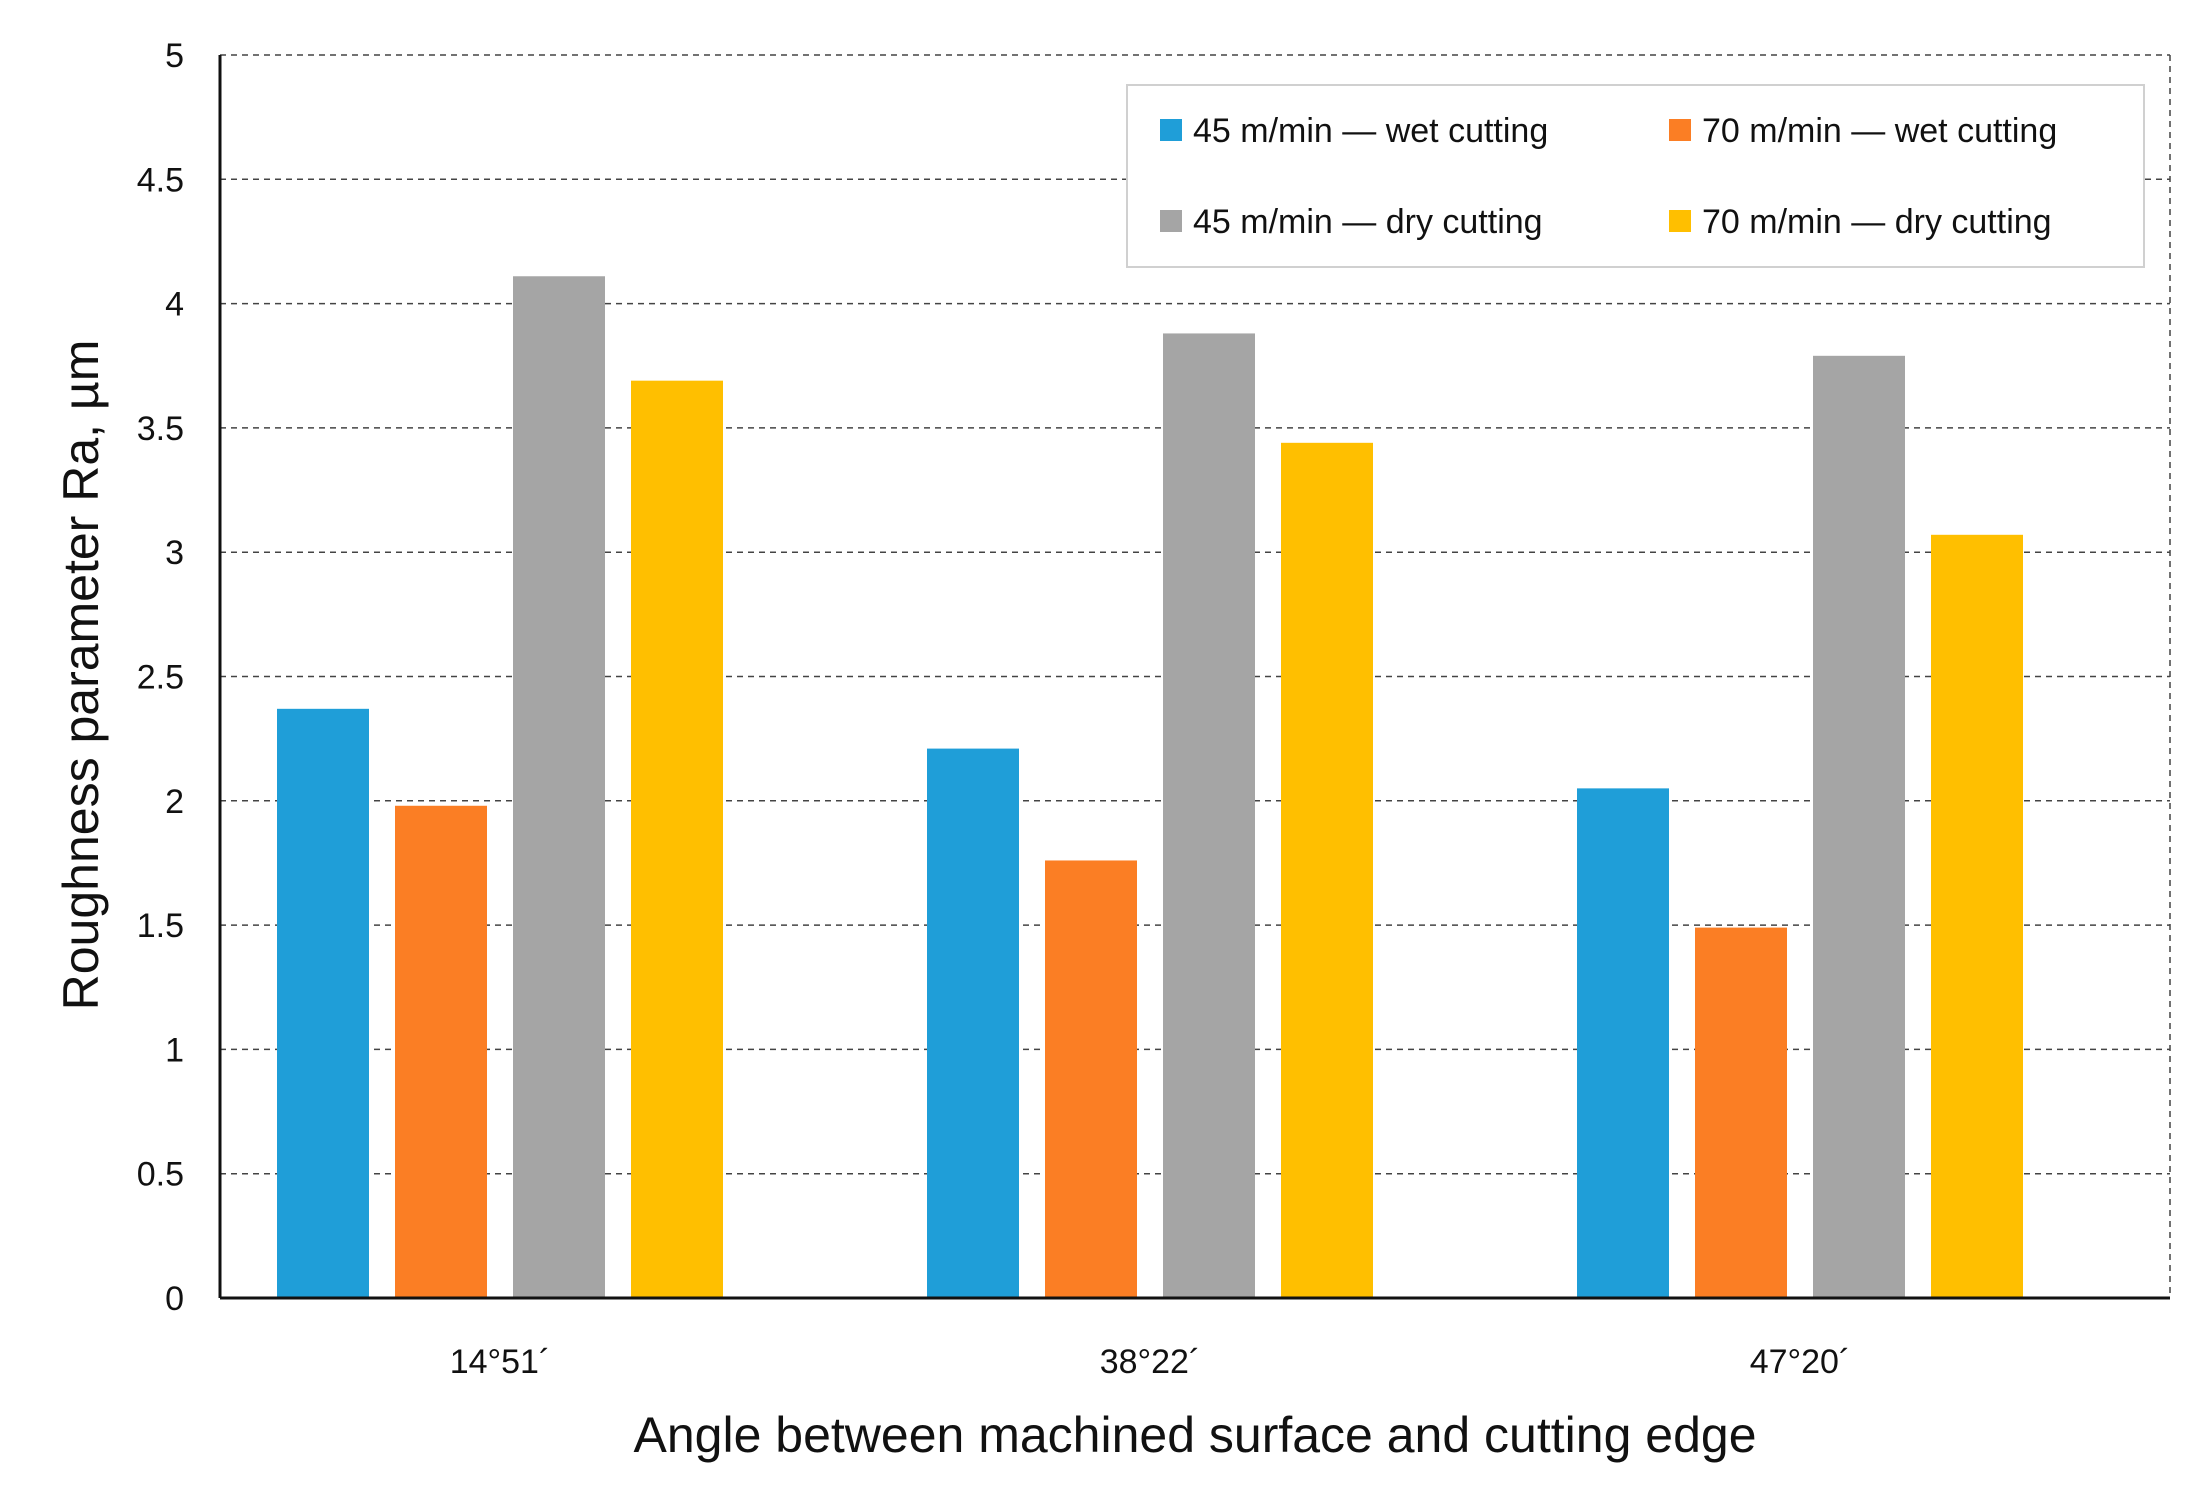  I want to click on legend-box, so click(1635, 176).